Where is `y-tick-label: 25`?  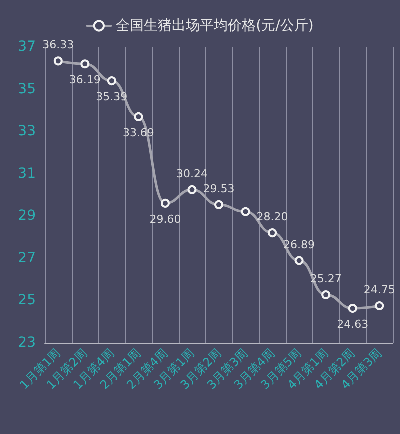
y-tick-label: 25 is located at coordinates (27, 300).